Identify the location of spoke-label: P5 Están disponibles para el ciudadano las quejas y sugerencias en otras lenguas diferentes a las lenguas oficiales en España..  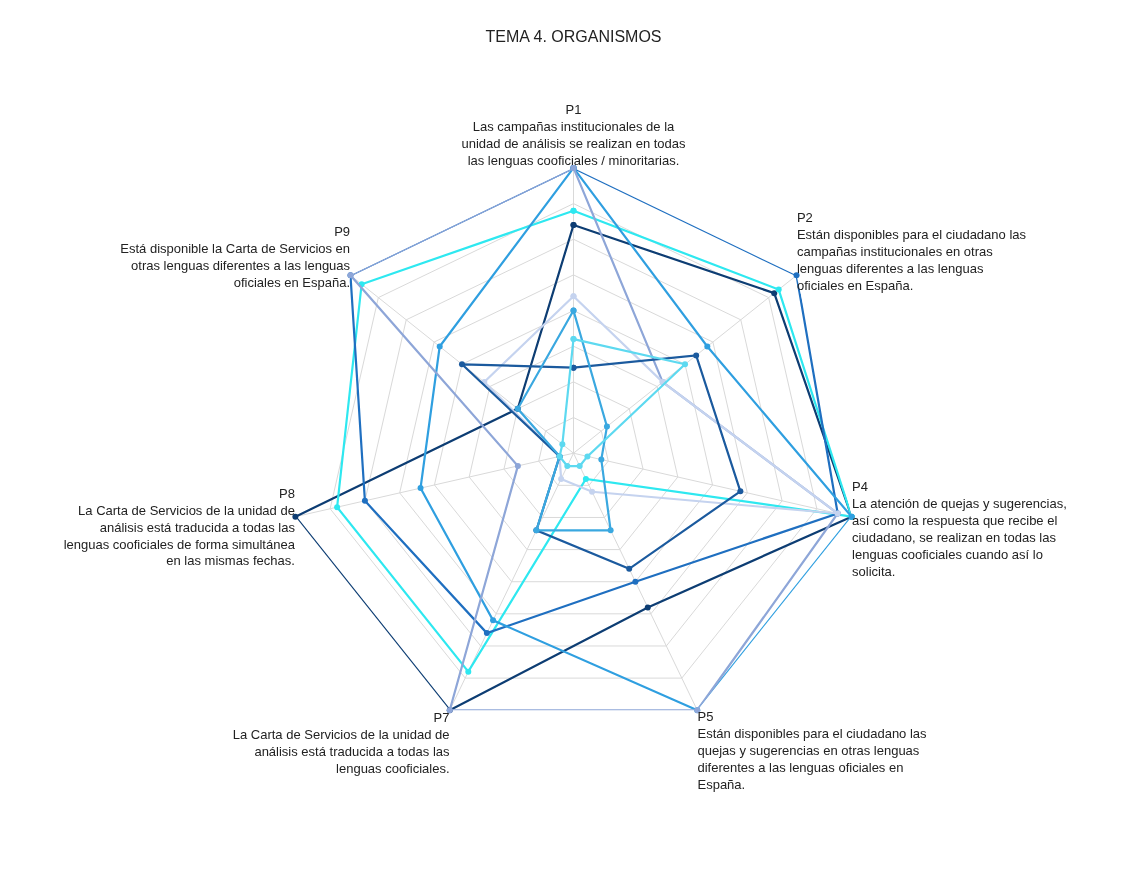
(812, 750).